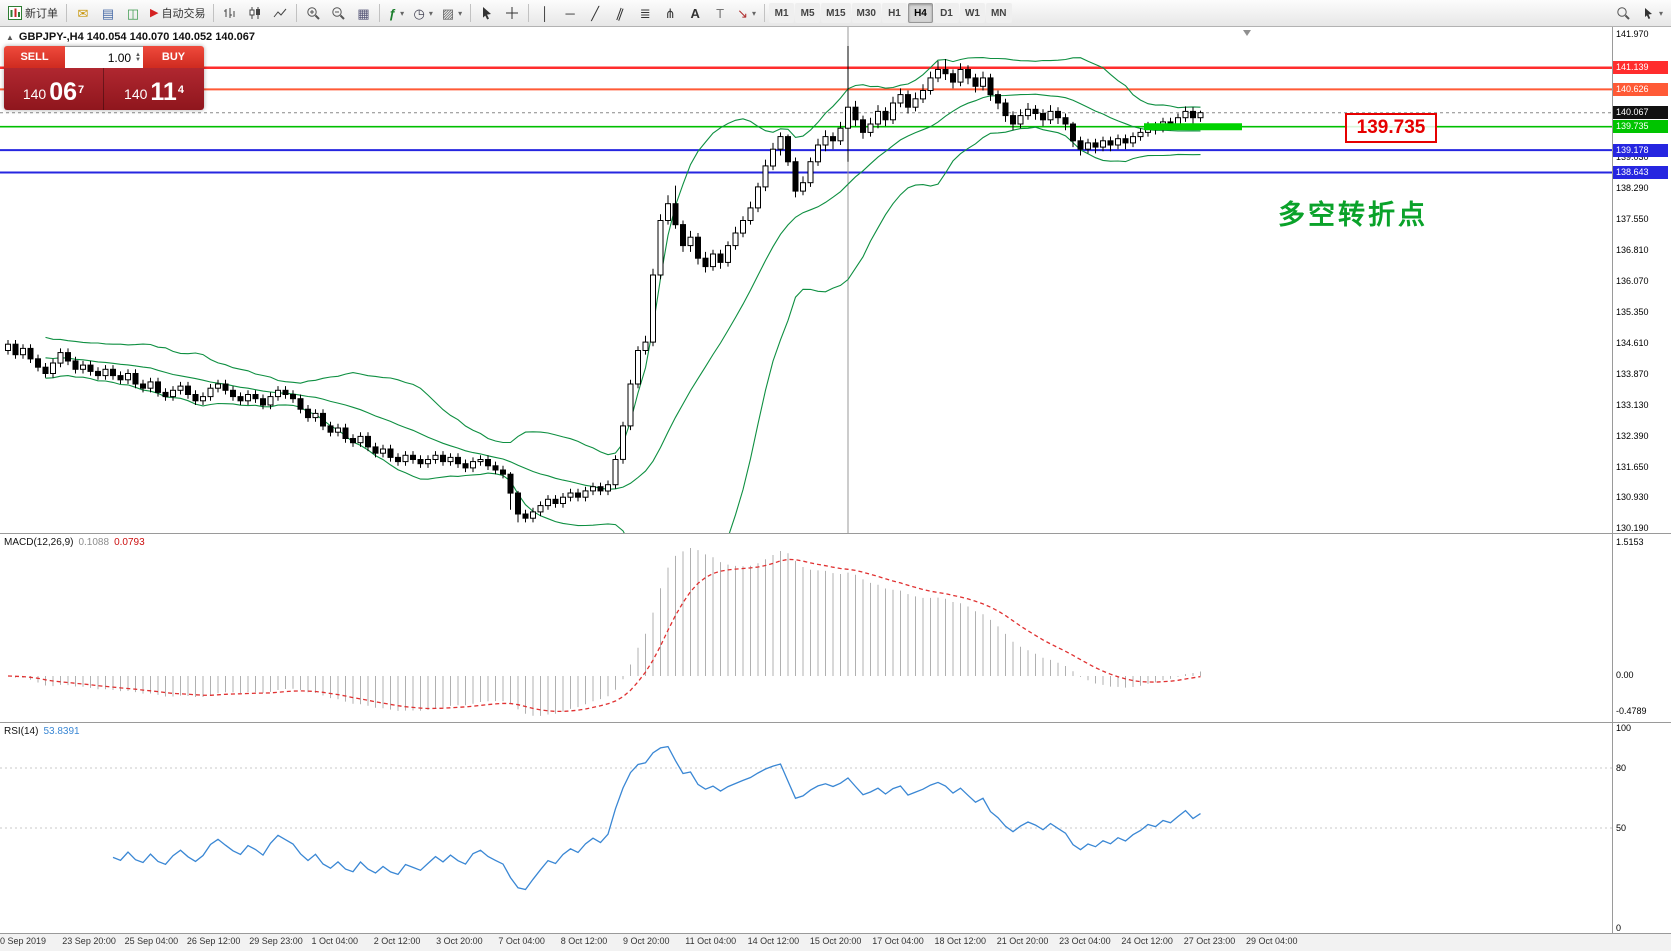  Describe the element at coordinates (746, 13) in the screenshot. I see `arrows-tool: ↘ ▾` at that location.